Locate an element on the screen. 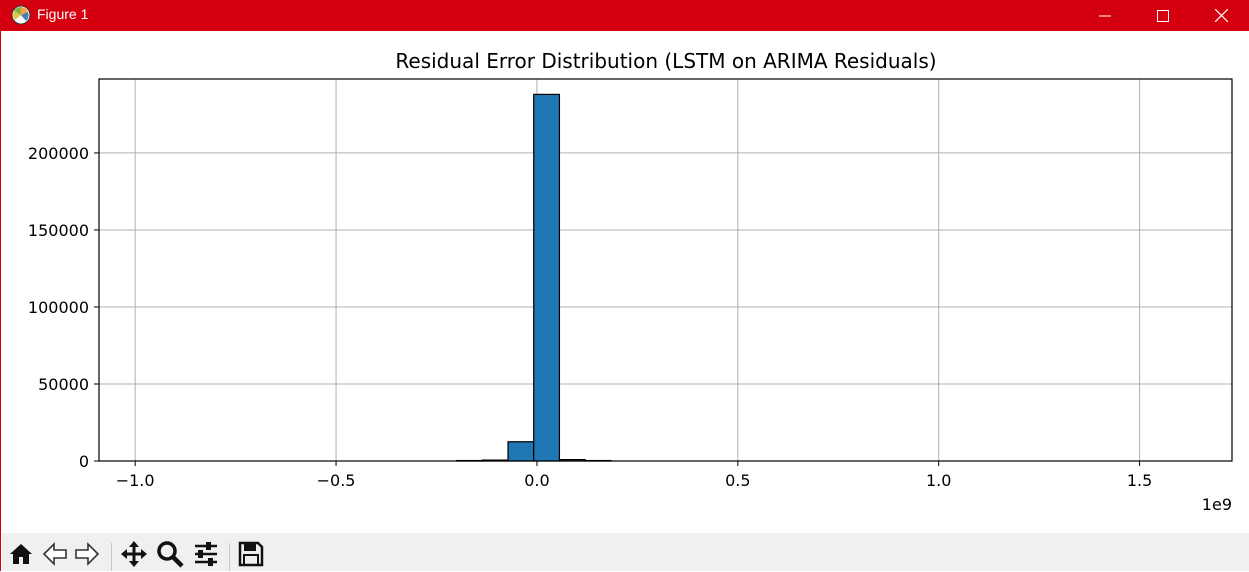 The height and width of the screenshot is (572, 1249). save-button is located at coordinates (251, 556).